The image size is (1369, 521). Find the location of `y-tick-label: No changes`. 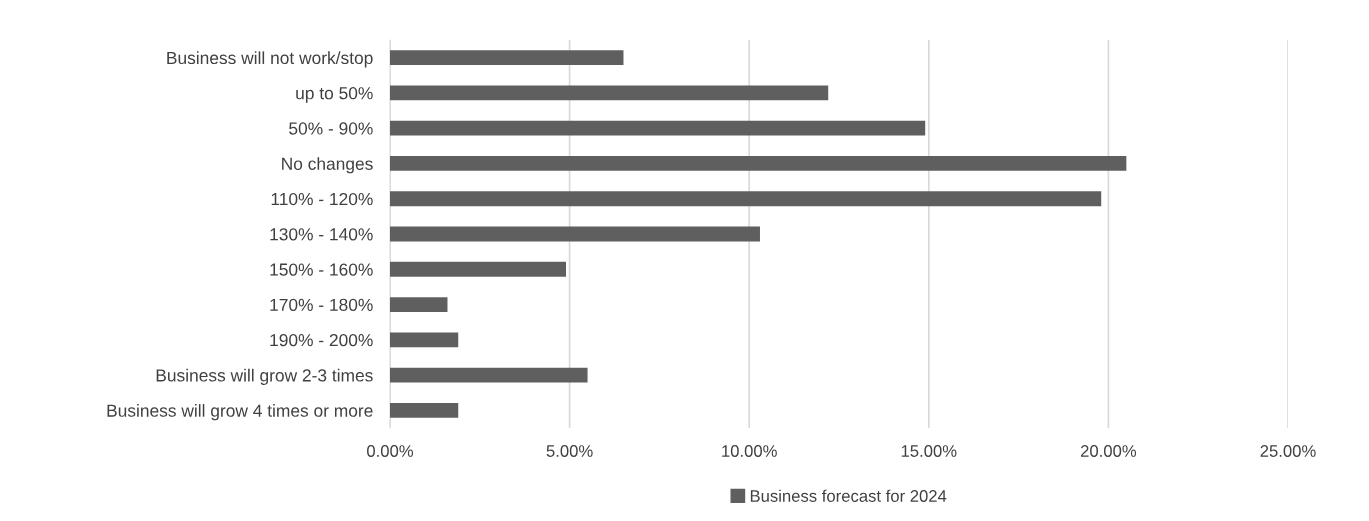

y-tick-label: No changes is located at coordinates (327, 165).